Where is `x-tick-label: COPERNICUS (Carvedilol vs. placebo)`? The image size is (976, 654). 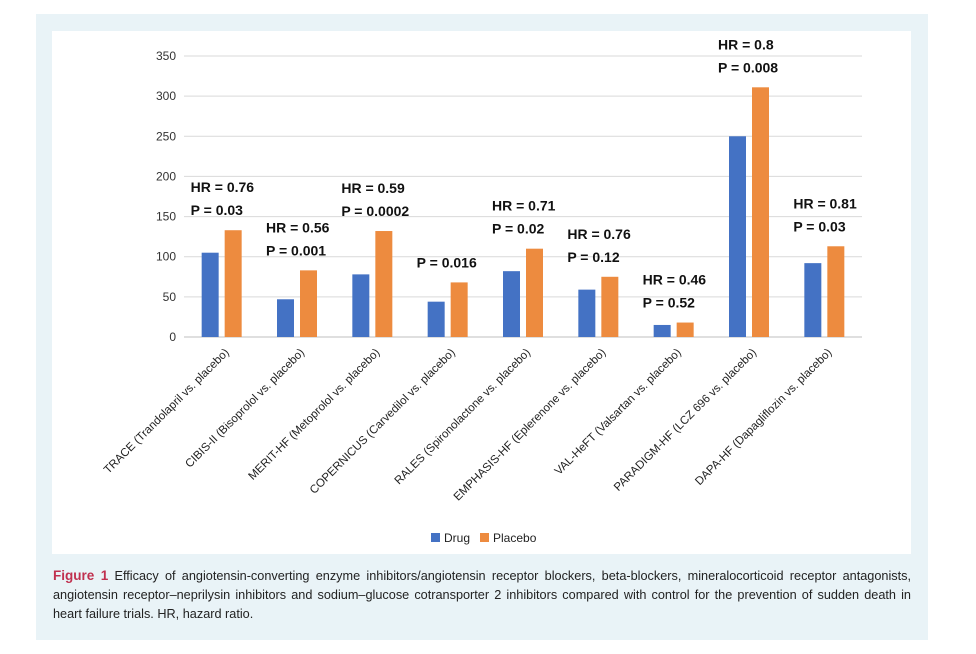
x-tick-label: COPERNICUS (Carvedilol vs. placebo) is located at coordinates (383, 422).